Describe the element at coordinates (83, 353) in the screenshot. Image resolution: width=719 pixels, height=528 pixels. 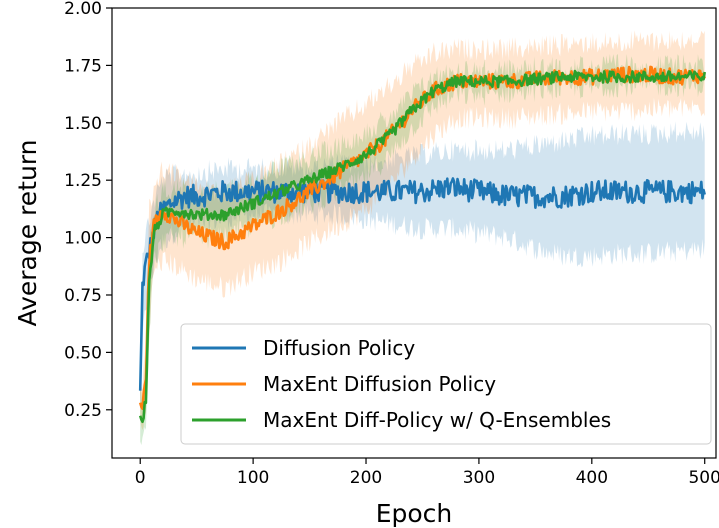
I see `y-tick-label: 0.50` at that location.